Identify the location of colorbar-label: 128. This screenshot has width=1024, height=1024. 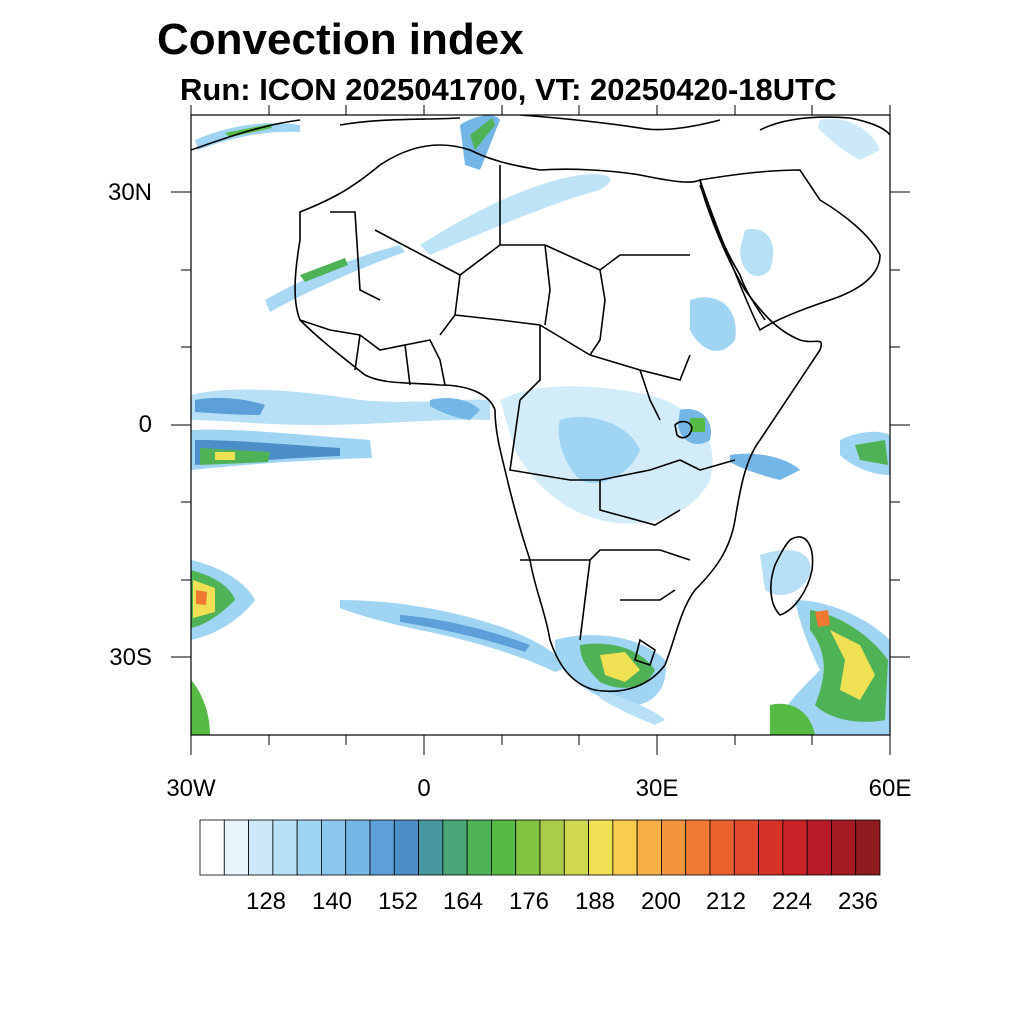
(266, 901).